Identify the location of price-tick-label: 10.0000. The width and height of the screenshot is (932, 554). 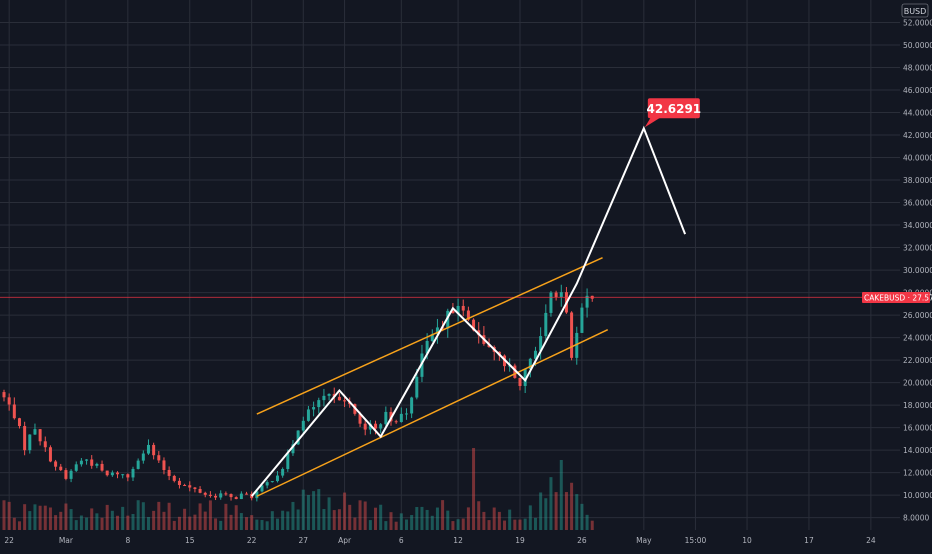
(917, 495).